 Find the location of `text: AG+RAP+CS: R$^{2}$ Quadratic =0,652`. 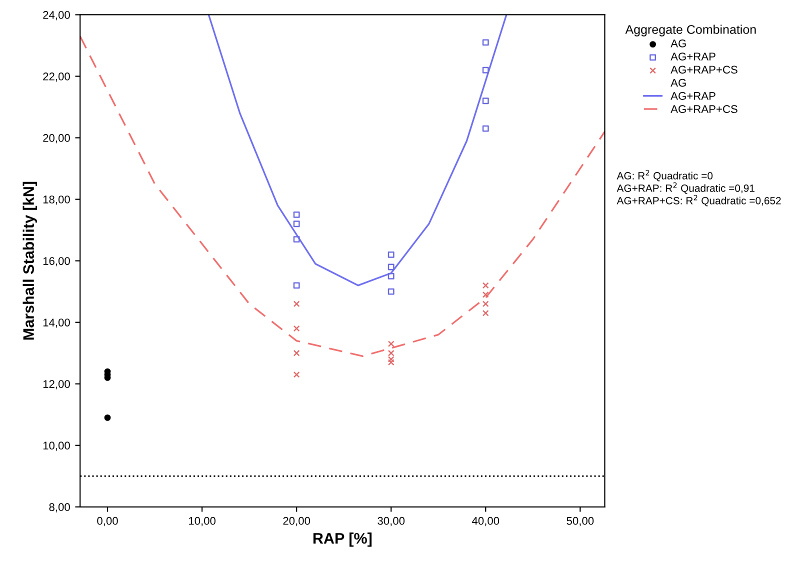

text: AG+RAP+CS: R$^{2}$ Quadratic =0,652 is located at coordinates (698, 200).